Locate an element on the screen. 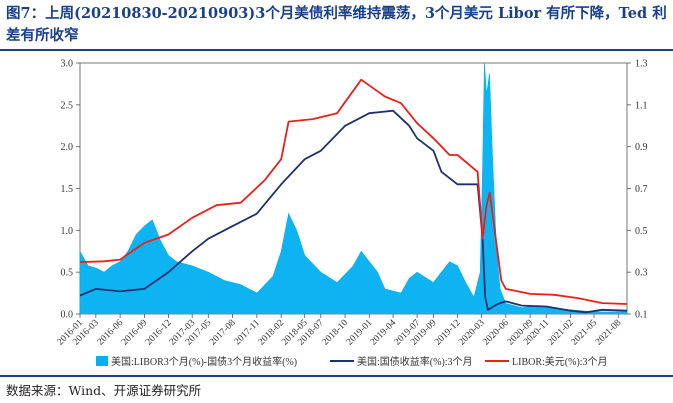  legend-label: 美国:国债收益率(%):3个月 is located at coordinates (415, 361).